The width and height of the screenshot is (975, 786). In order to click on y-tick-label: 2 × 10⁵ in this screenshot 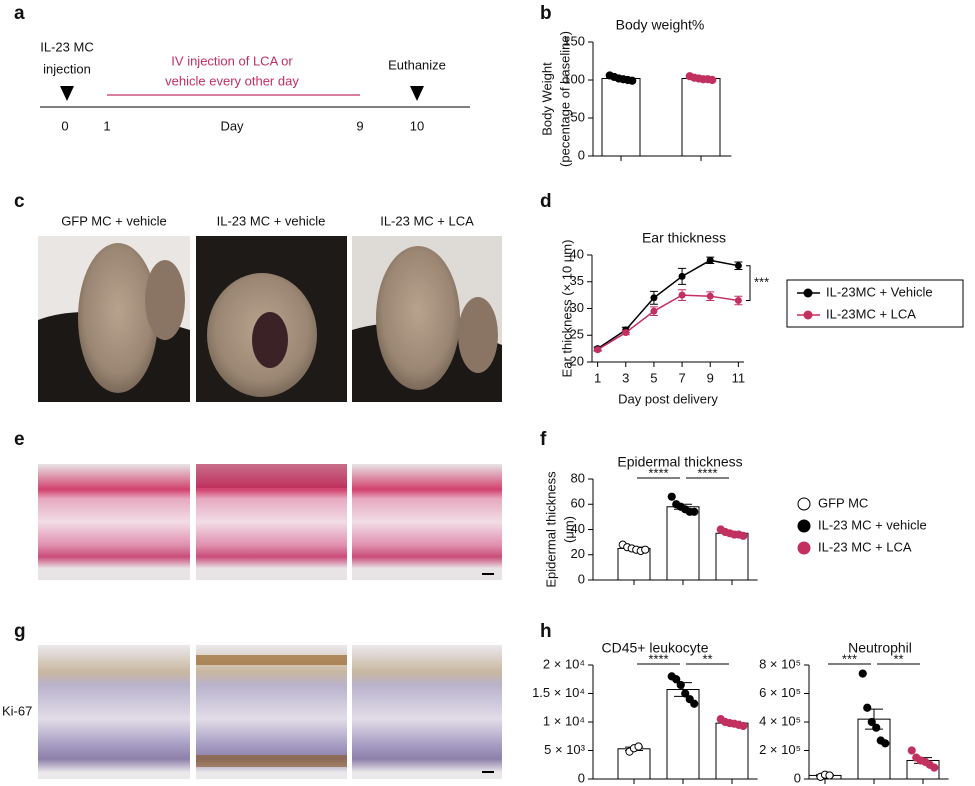, I will do `click(780, 749)`.